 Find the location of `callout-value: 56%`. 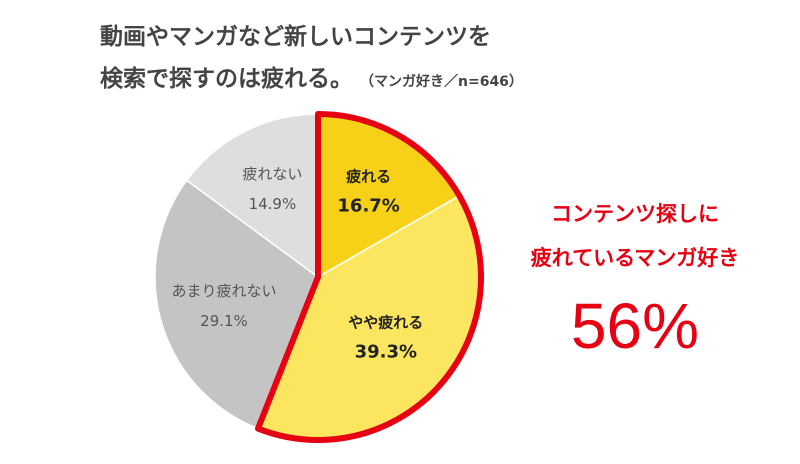

callout-value: 56% is located at coordinates (635, 326).